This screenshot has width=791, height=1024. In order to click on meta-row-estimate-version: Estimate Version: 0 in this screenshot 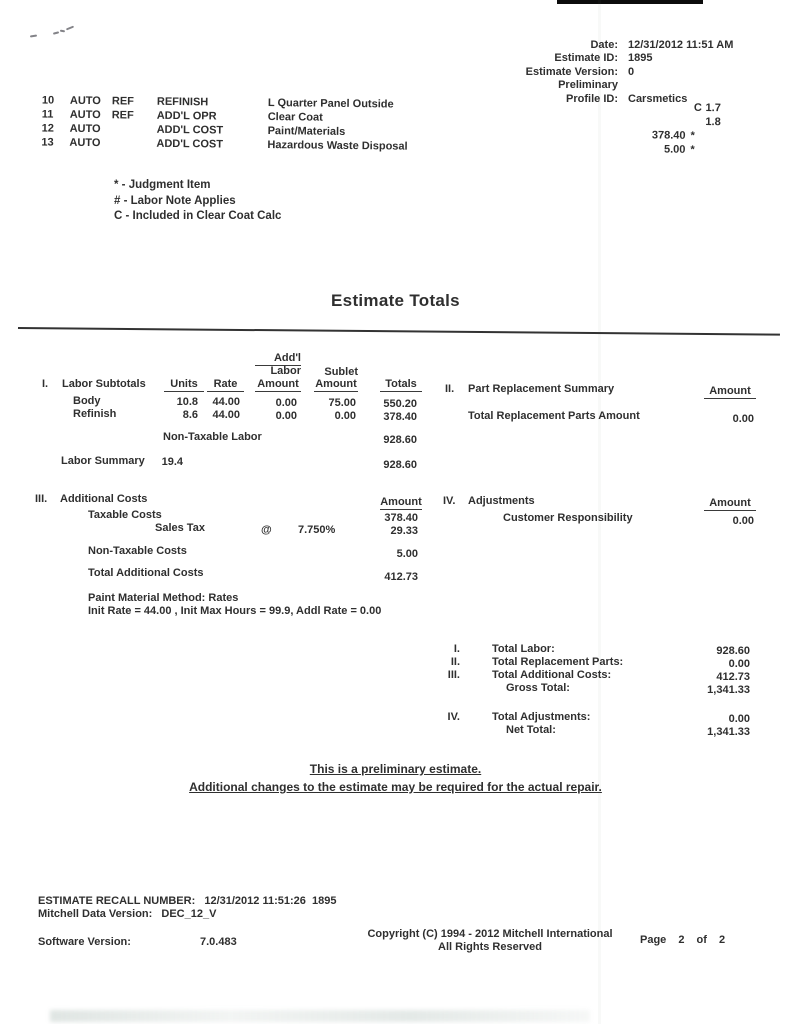, I will do `click(600, 72)`.